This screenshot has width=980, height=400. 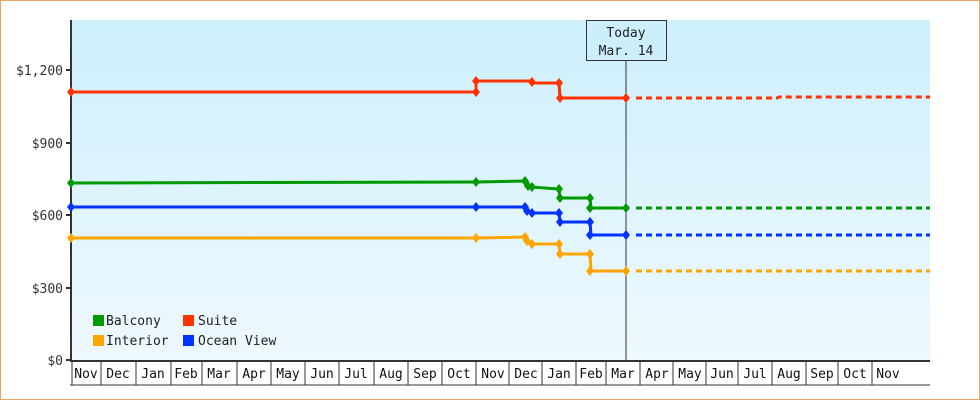 What do you see at coordinates (626, 51) in the screenshot?
I see `today-date: Mar. 14` at bounding box center [626, 51].